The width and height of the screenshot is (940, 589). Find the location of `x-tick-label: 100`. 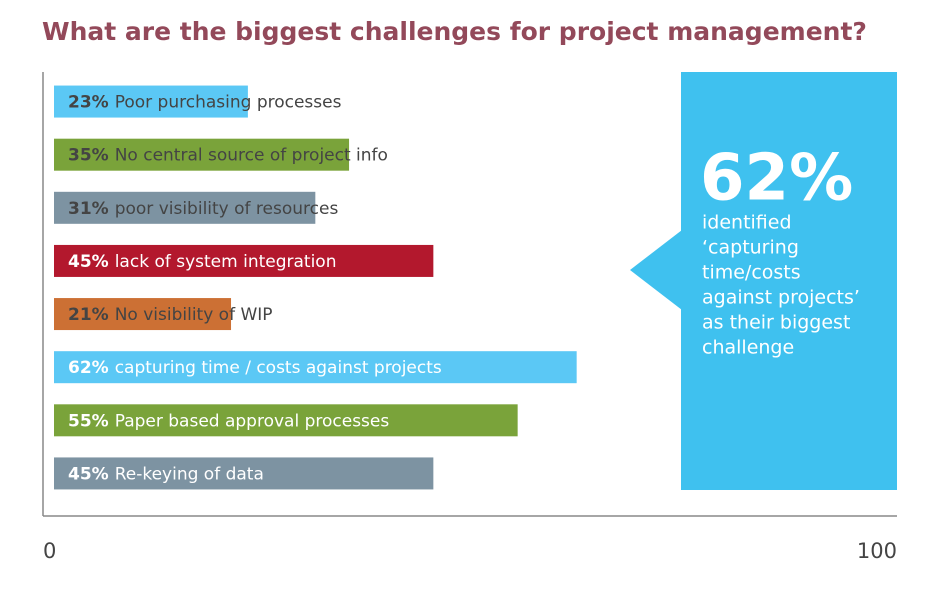

x-tick-label: 100 is located at coordinates (877, 551).